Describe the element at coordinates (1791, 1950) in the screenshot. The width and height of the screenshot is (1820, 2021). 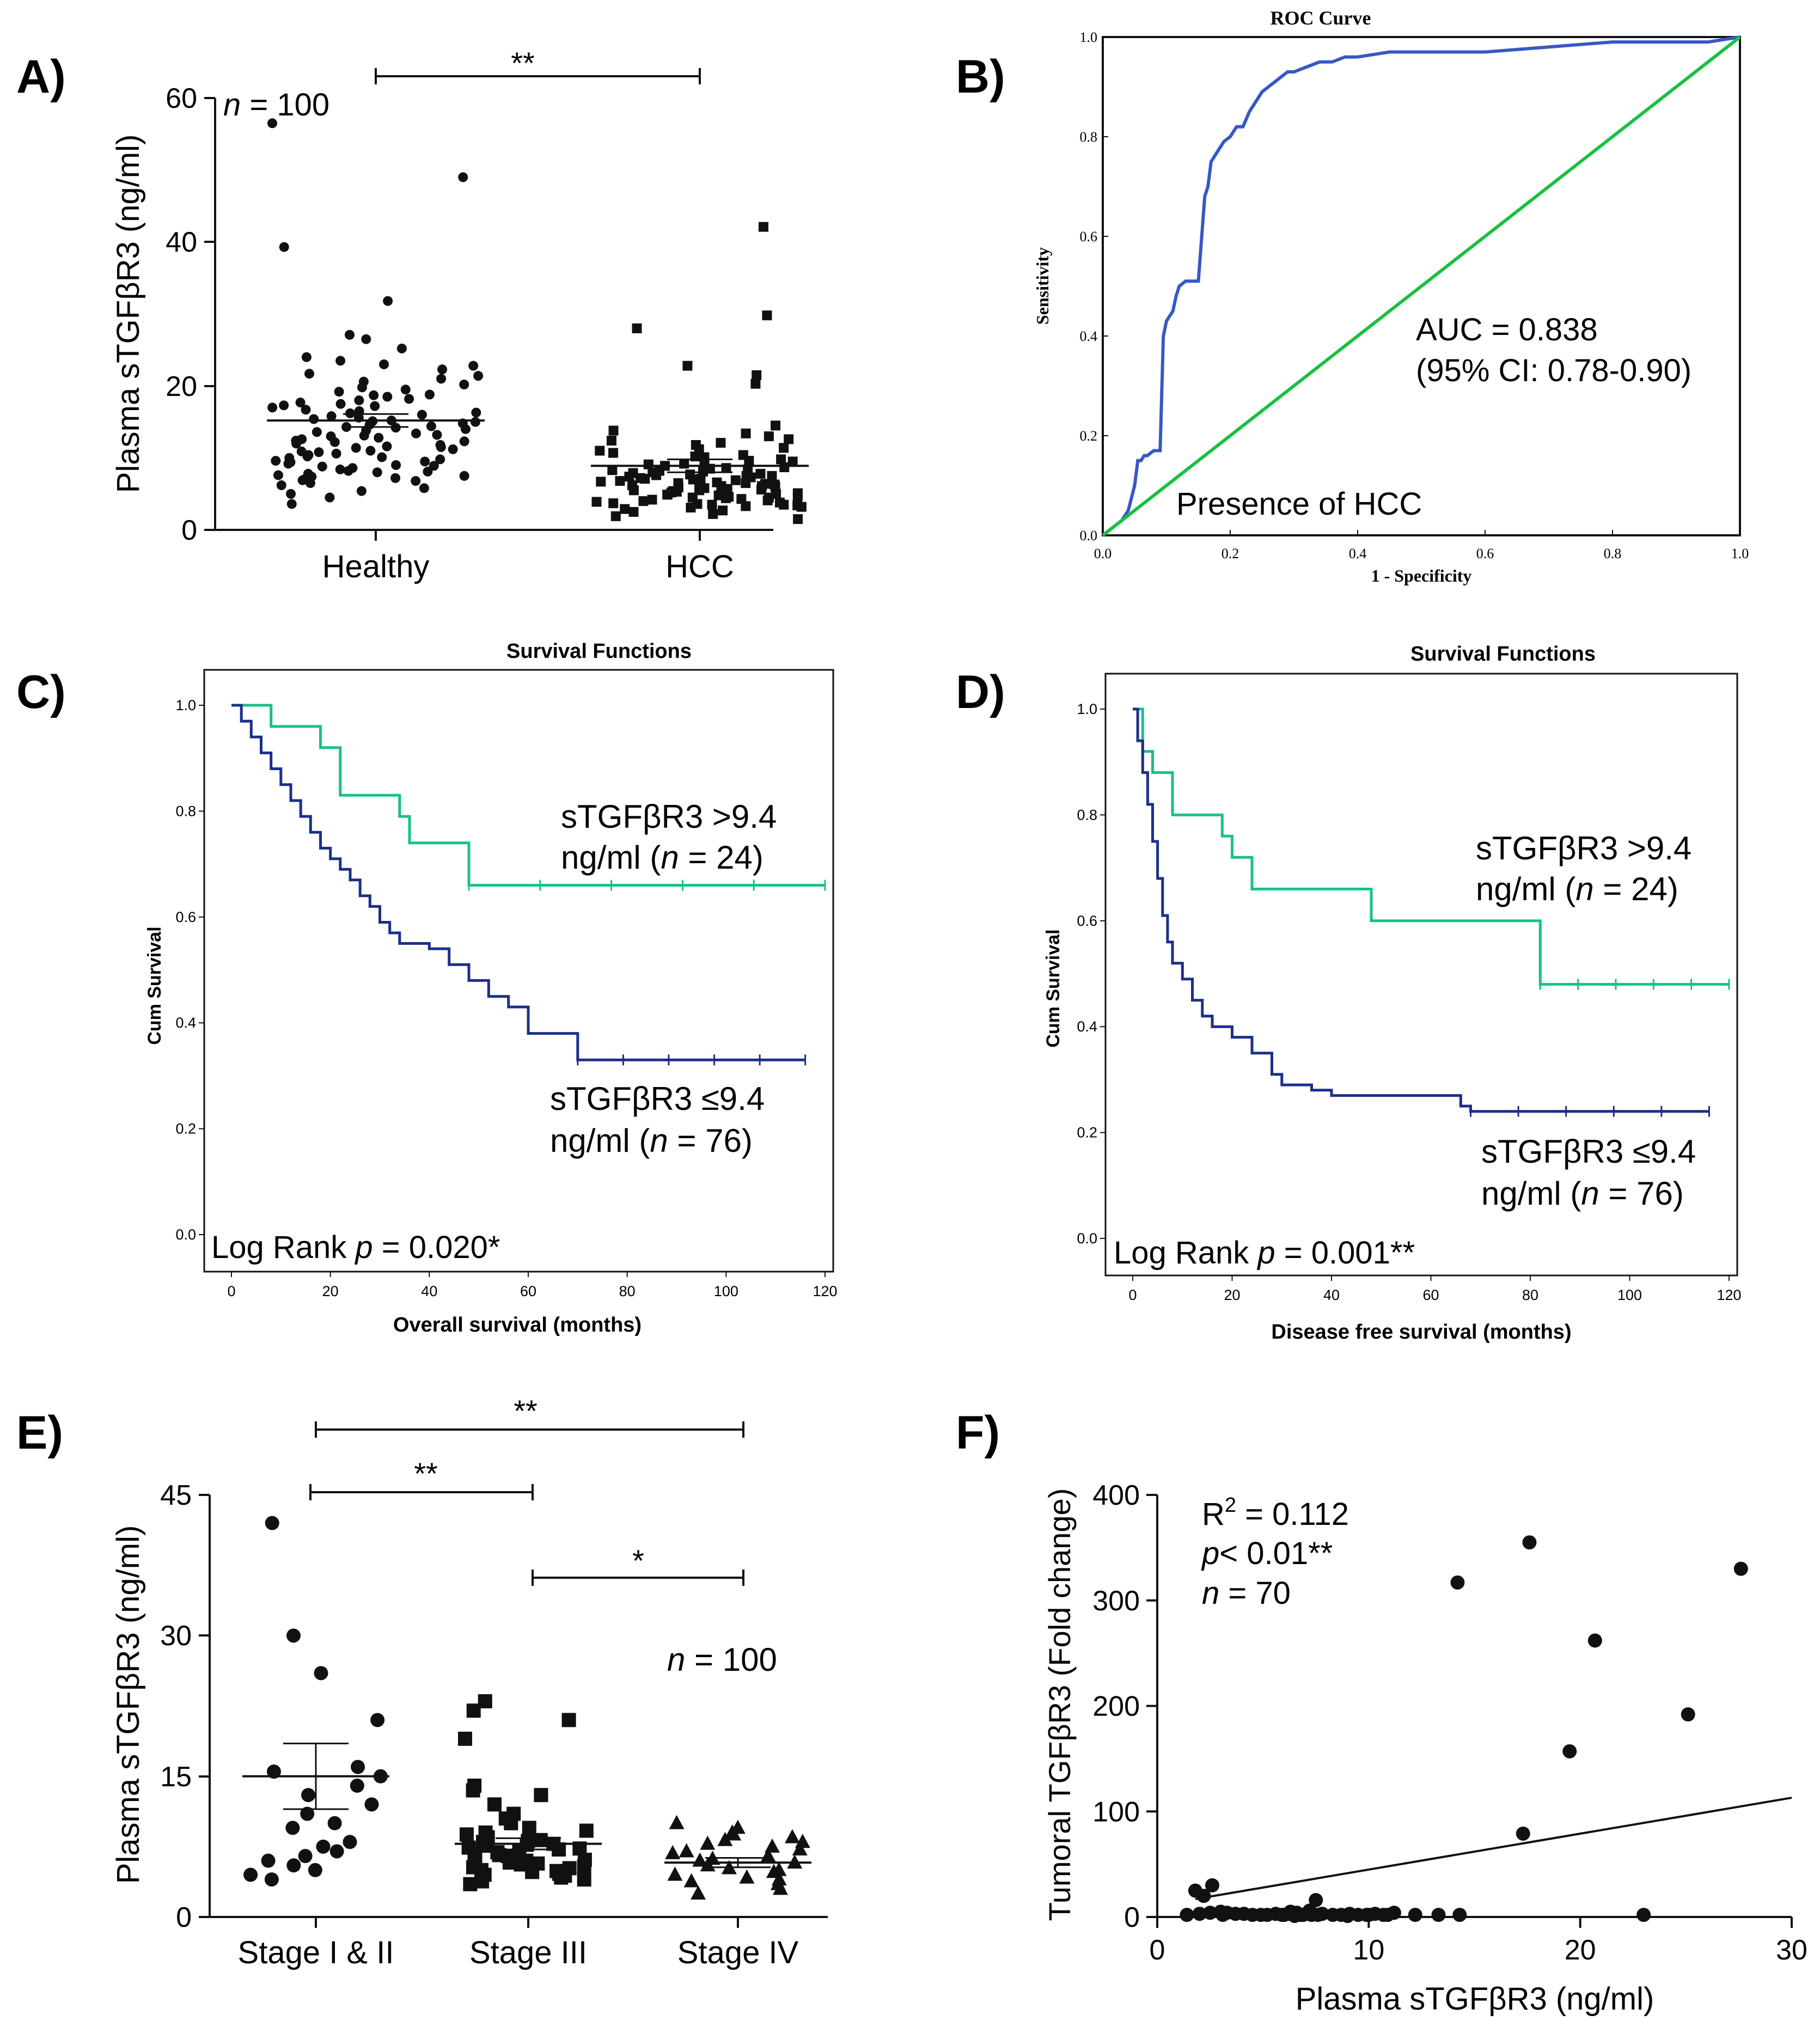
I see `panel-f-xtick: 30` at that location.